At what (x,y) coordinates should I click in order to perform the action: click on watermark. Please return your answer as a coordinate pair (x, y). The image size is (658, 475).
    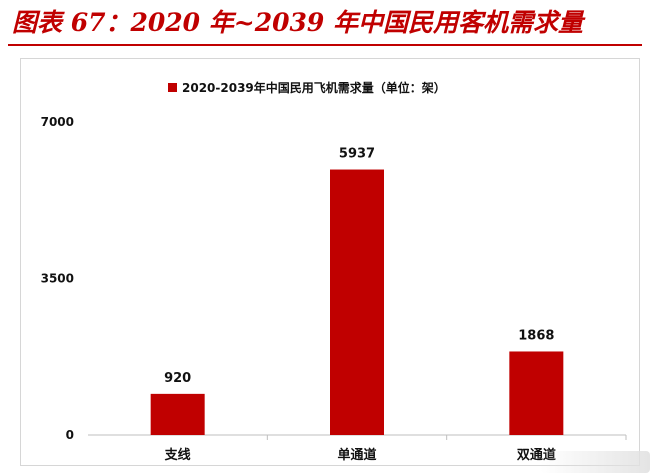
    Looking at the image, I should click on (595, 462).